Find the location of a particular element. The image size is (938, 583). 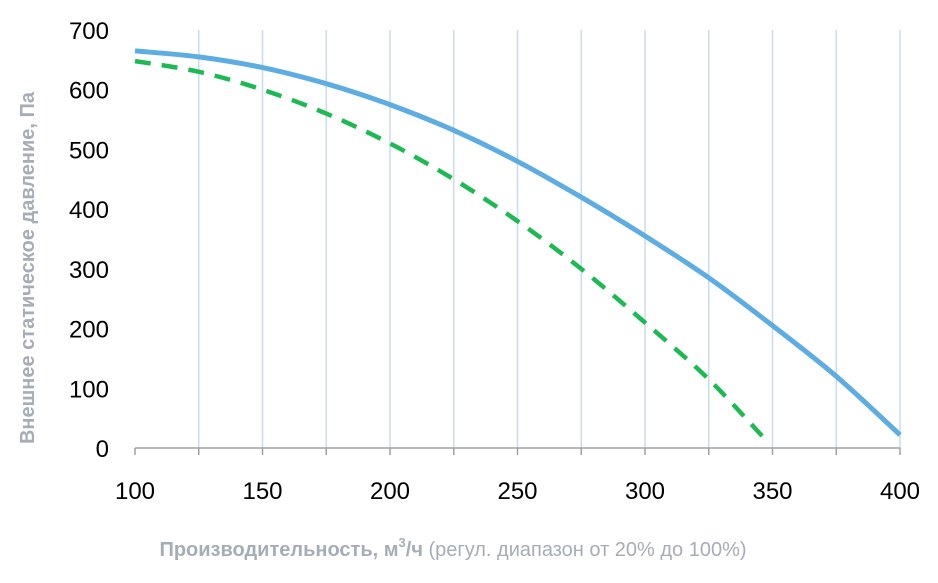

x-tick-label: 100 is located at coordinates (135, 491).